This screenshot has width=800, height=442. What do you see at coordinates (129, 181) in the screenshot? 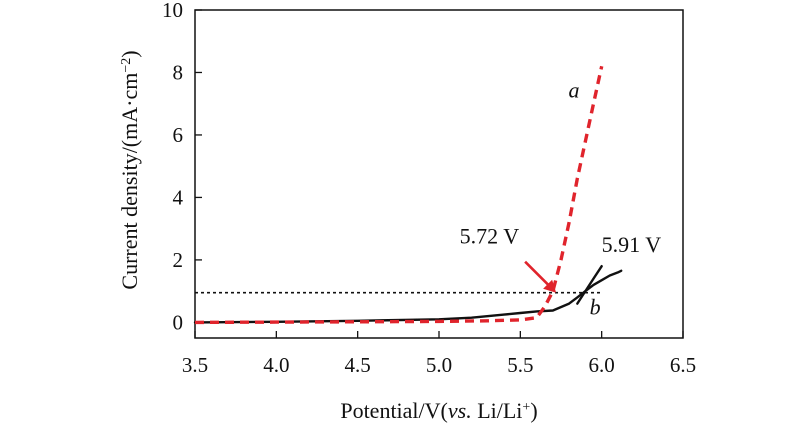
I see `y-axis-label-main: Current density/(mA·cm` at bounding box center [129, 181].